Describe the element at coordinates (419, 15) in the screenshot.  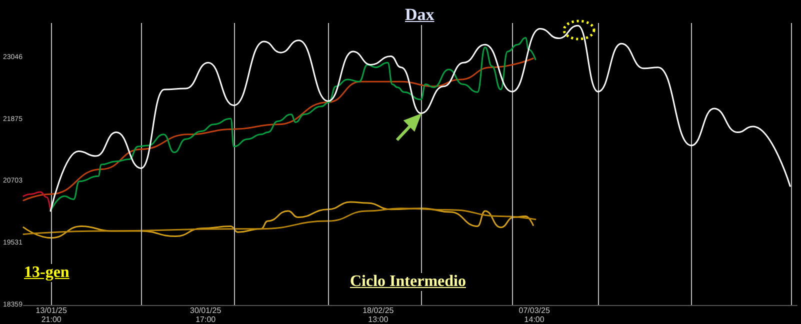
I see `chart-title: Dax` at that location.